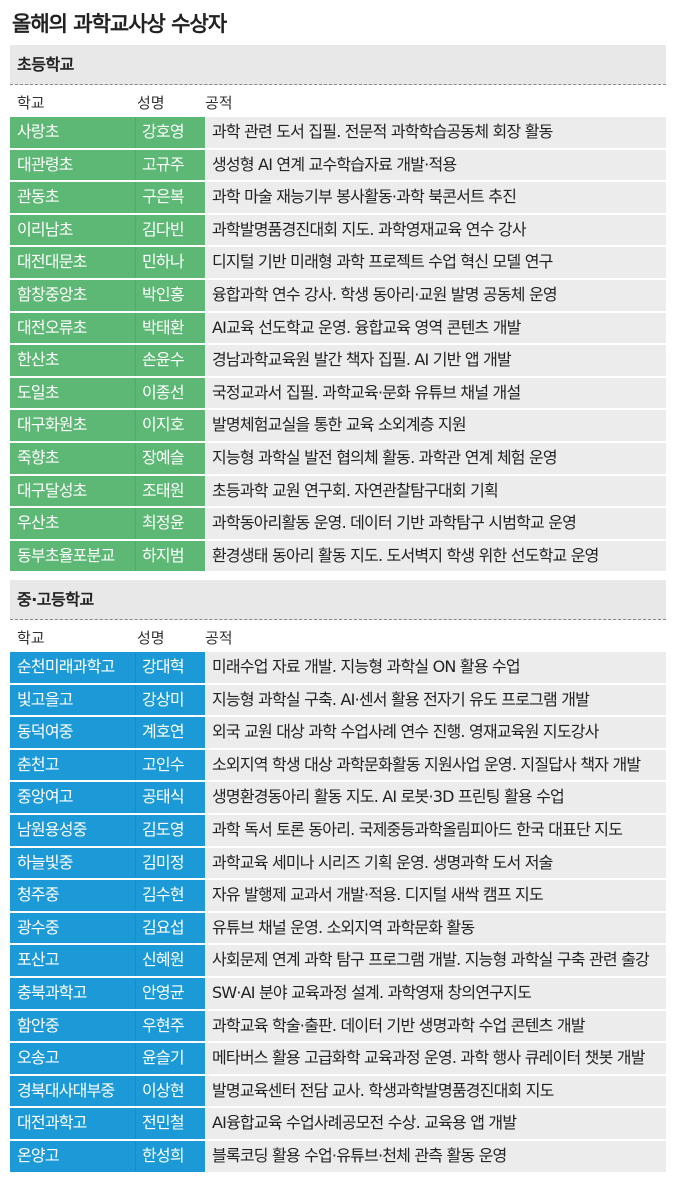 The width and height of the screenshot is (676, 1184). I want to click on school-cell: 대구화원초, so click(72, 425).